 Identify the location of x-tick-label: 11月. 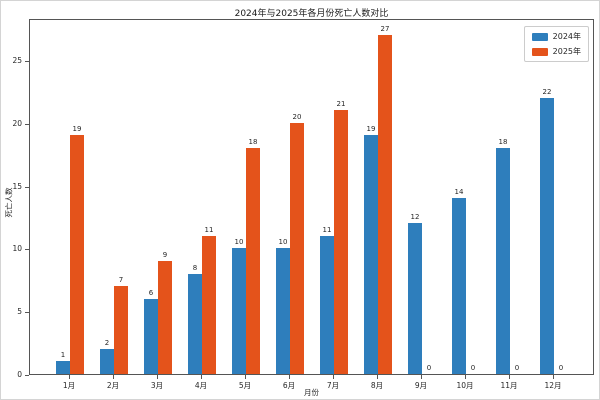
(509, 385).